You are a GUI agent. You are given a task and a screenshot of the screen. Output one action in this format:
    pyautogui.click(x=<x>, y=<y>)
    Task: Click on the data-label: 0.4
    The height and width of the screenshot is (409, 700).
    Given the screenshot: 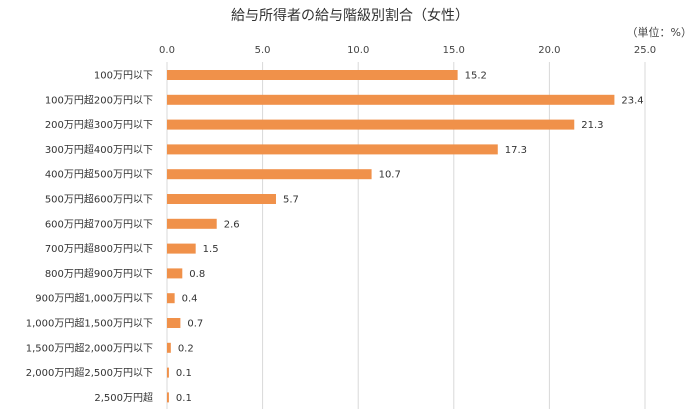 What is the action you would take?
    pyautogui.click(x=190, y=299)
    